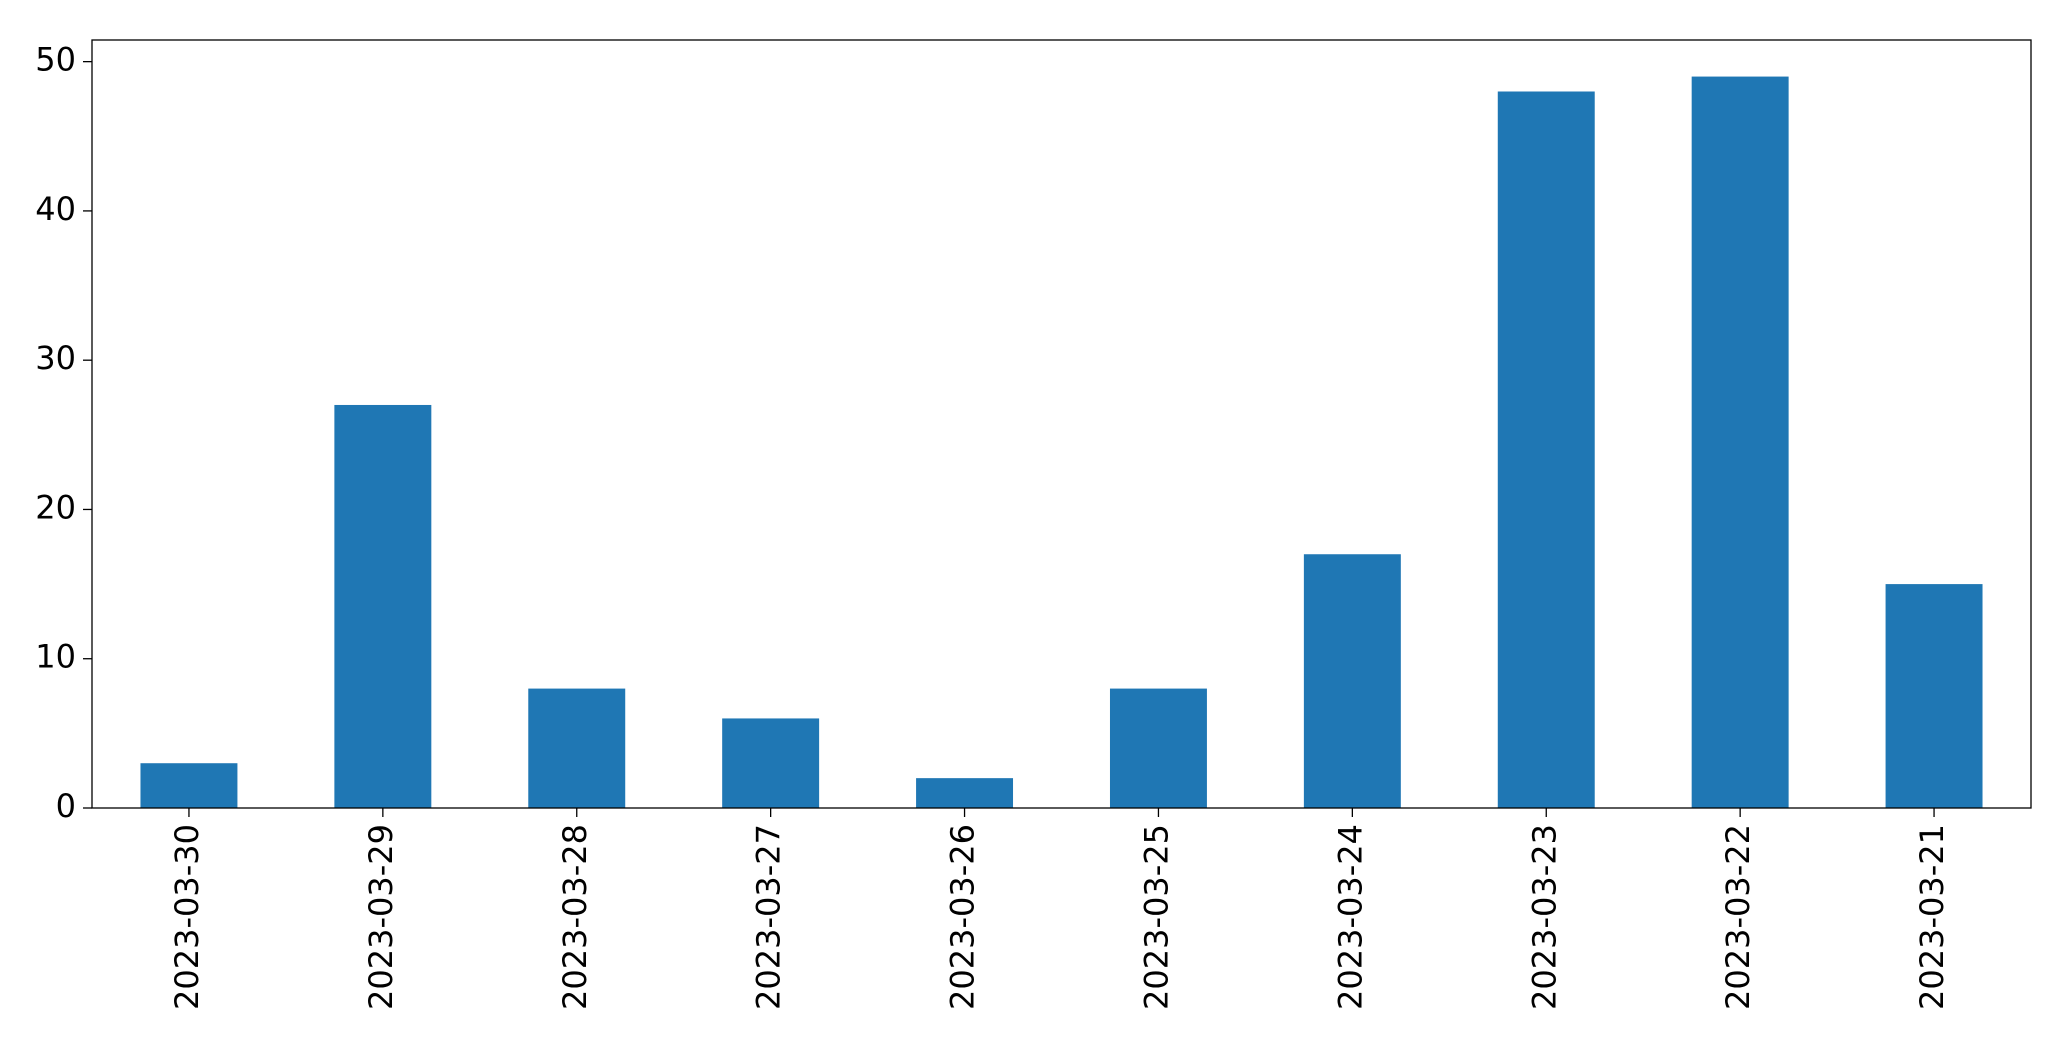  Describe the element at coordinates (963, 917) in the screenshot. I see `x-tick-label: 2023-03-26` at that location.